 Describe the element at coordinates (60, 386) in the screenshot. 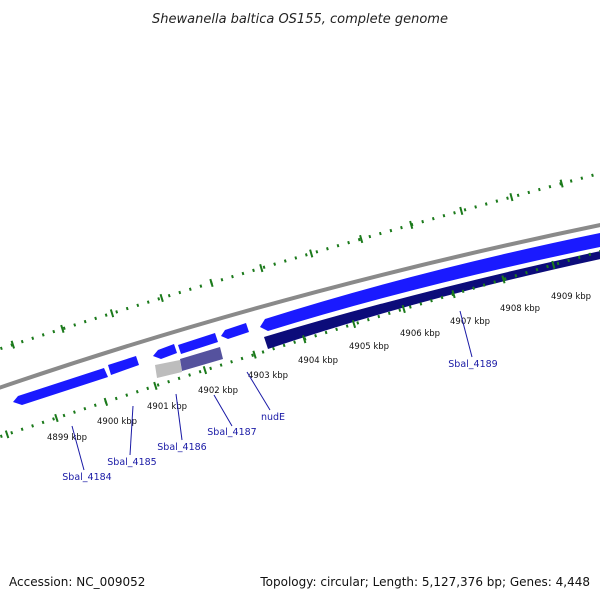

I see `gene-sbal-4184-arrow` at that location.